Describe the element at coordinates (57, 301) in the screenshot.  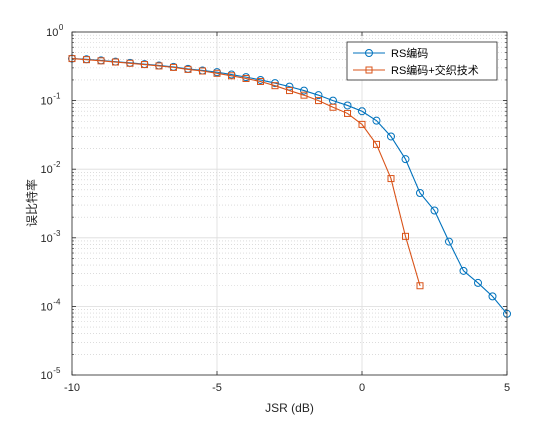
I see `y-tick-label-exponent: -4` at that location.